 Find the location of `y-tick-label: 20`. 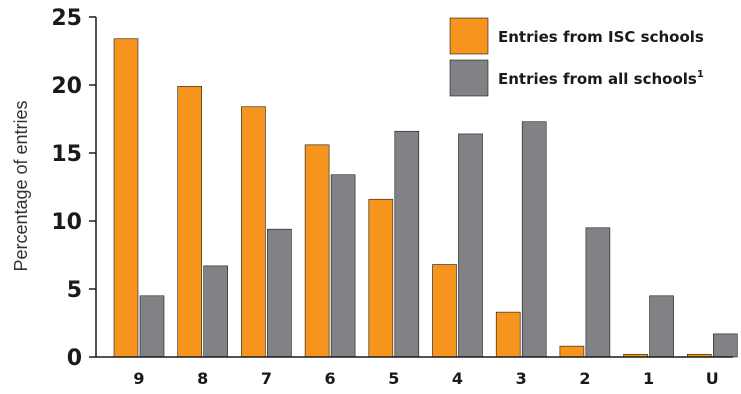

y-tick-label: 20 is located at coordinates (66, 86).